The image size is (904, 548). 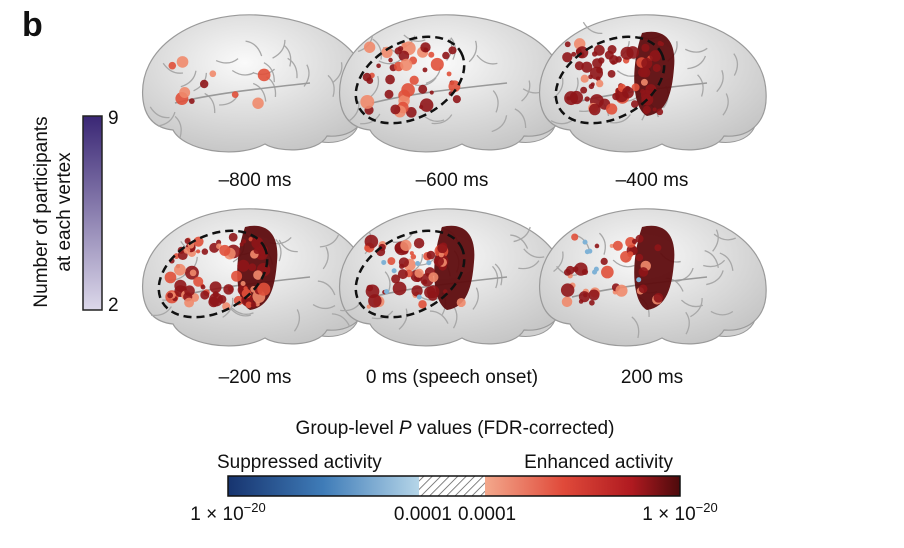 I want to click on brain, so click(x=256, y=83).